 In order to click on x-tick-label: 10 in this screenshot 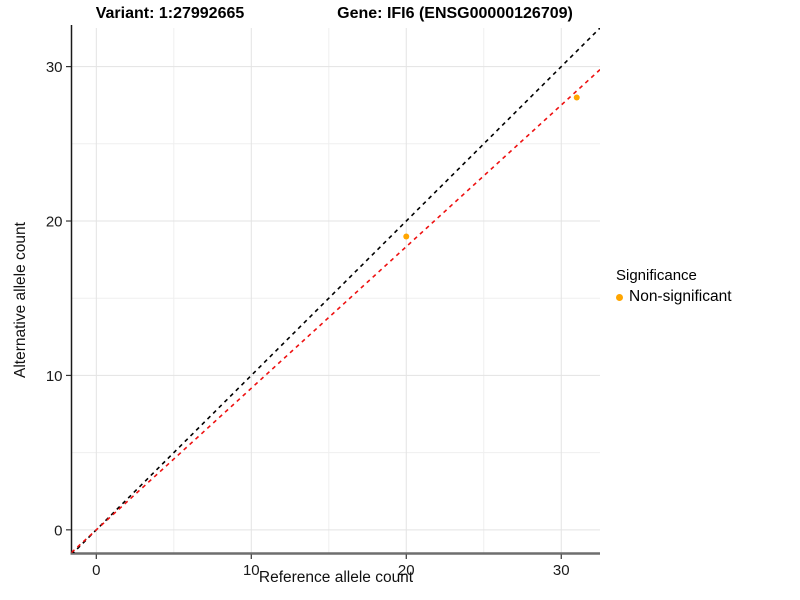, I will do `click(251, 570)`.